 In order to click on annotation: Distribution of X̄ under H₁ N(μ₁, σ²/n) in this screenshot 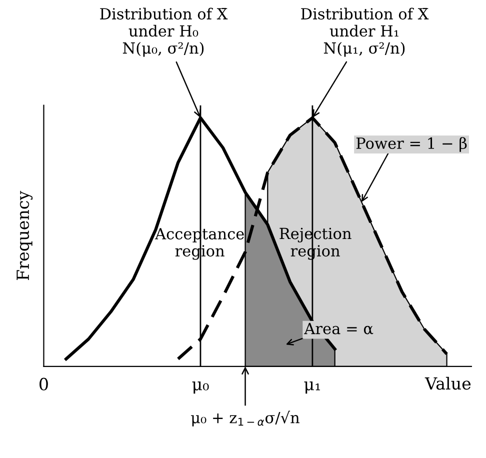, I will do `click(365, 32)`.